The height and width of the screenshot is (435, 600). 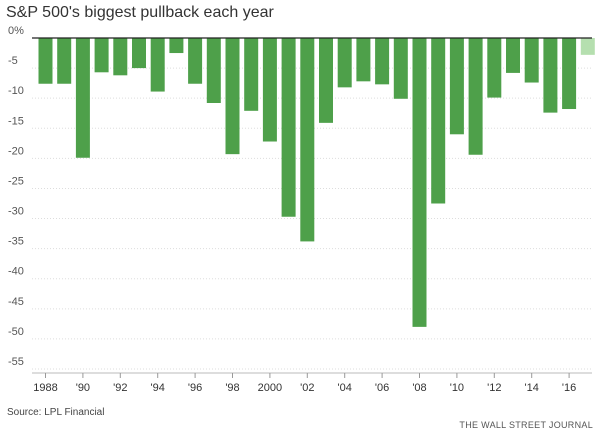 What do you see at coordinates (16, 151) in the screenshot?
I see `y-tick-label: -20` at bounding box center [16, 151].